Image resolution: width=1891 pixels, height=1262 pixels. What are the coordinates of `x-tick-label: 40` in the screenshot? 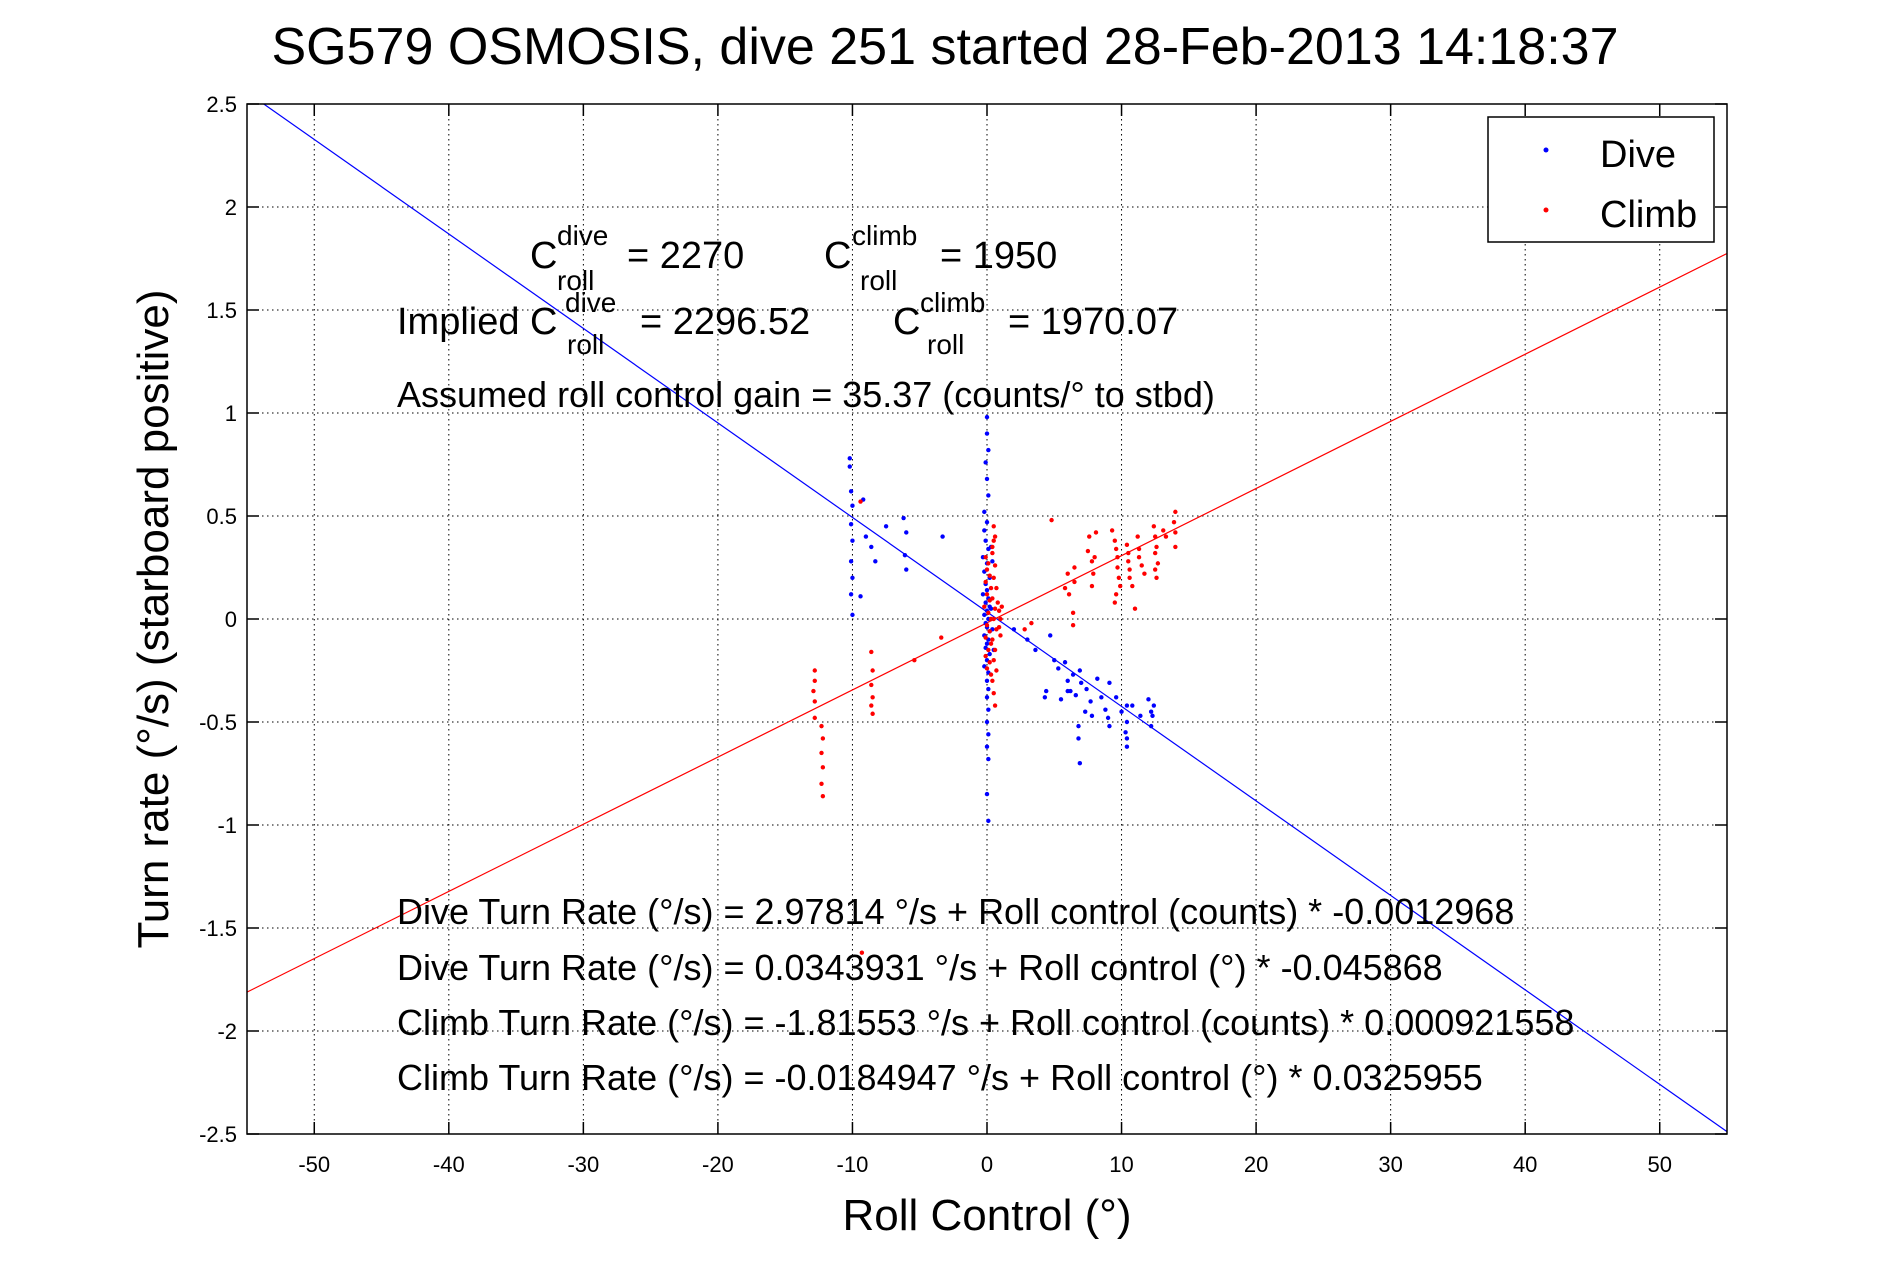 It's located at (1525, 1164).